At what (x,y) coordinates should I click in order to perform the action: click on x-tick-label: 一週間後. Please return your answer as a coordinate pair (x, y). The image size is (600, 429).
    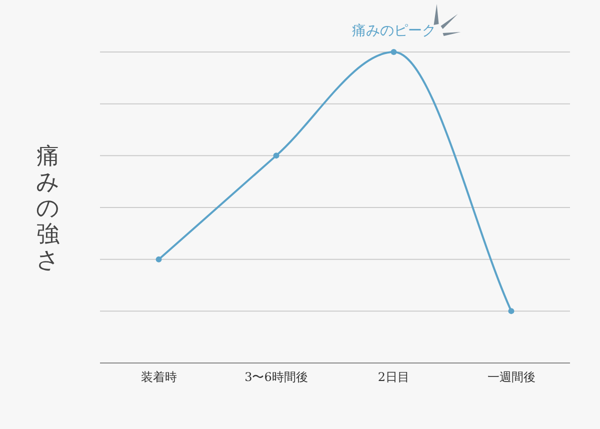
    Looking at the image, I should click on (511, 377).